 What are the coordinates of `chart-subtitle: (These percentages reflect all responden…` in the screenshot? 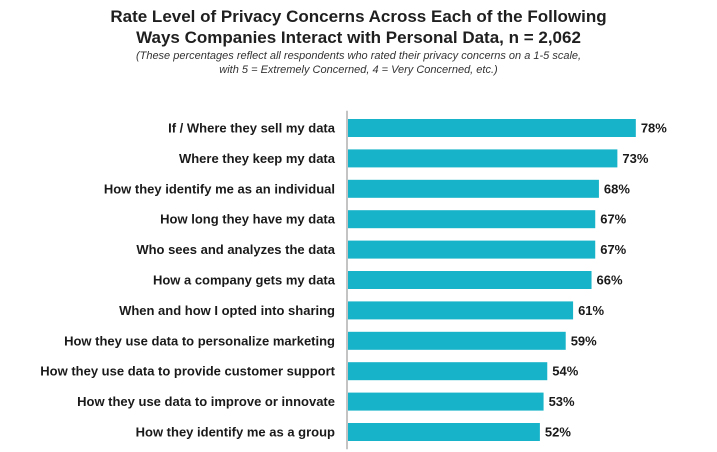 It's located at (358, 63).